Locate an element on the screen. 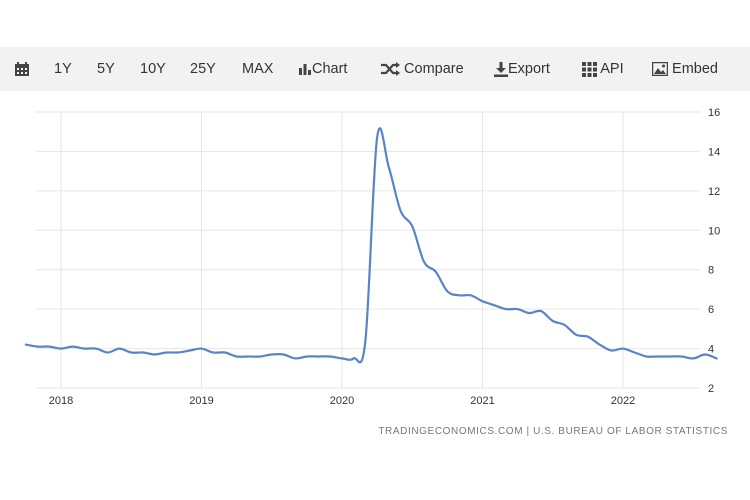 This screenshot has width=750, height=500. x-tick-label: 2018 is located at coordinates (61, 401).